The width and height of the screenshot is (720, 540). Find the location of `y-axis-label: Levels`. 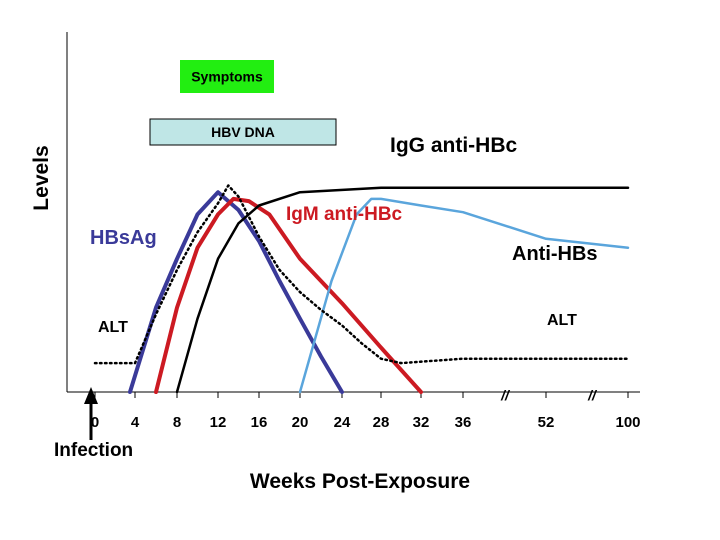

y-axis-label: Levels is located at coordinates (41, 177).